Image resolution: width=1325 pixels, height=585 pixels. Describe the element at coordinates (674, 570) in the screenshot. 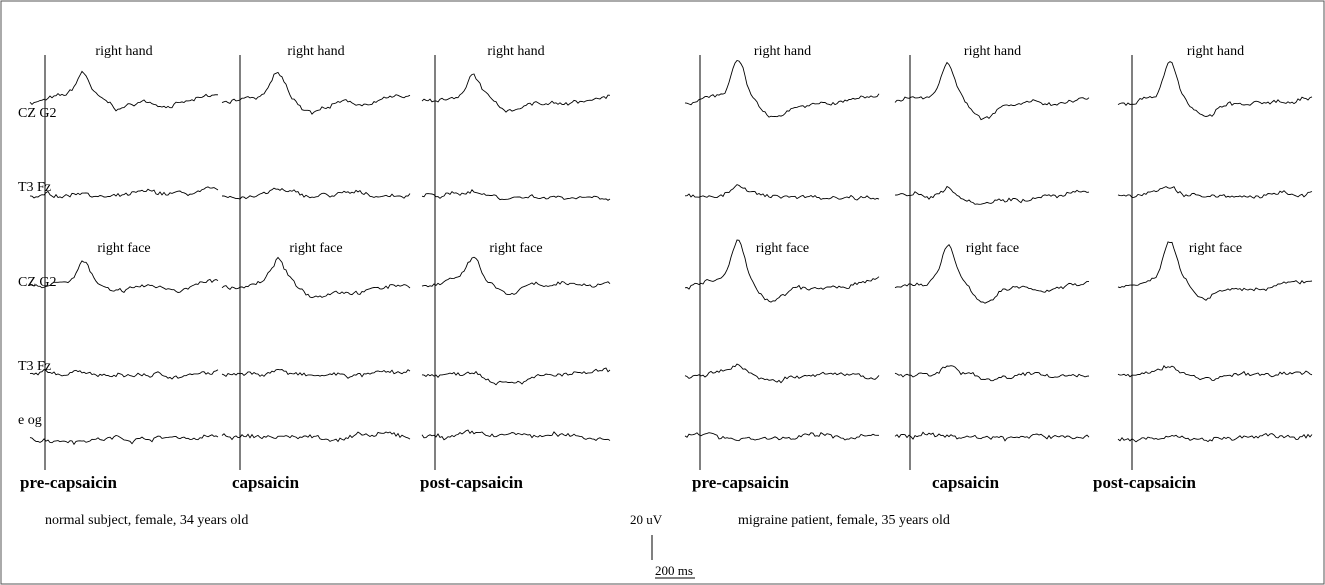

I see `scale-time-label: 200 ms` at that location.